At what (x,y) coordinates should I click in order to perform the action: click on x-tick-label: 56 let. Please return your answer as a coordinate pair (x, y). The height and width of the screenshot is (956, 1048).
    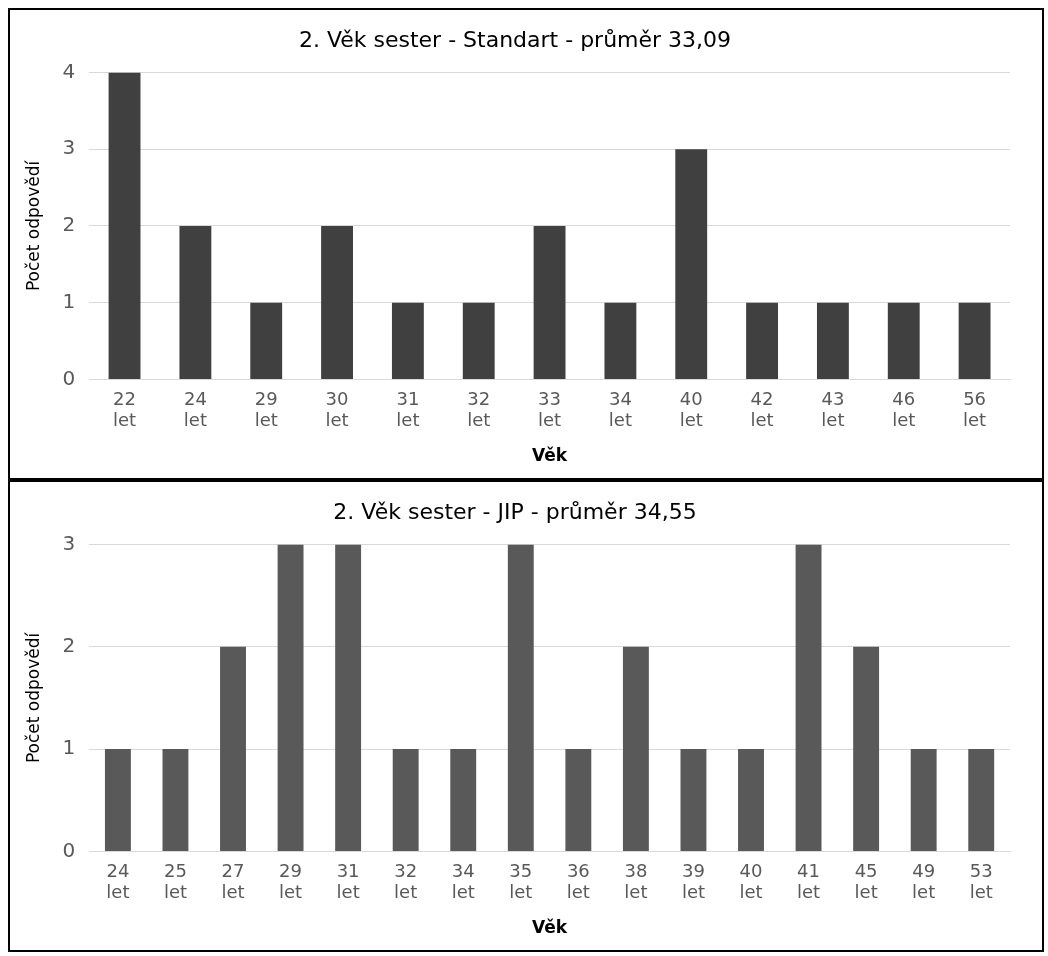
    Looking at the image, I should click on (975, 409).